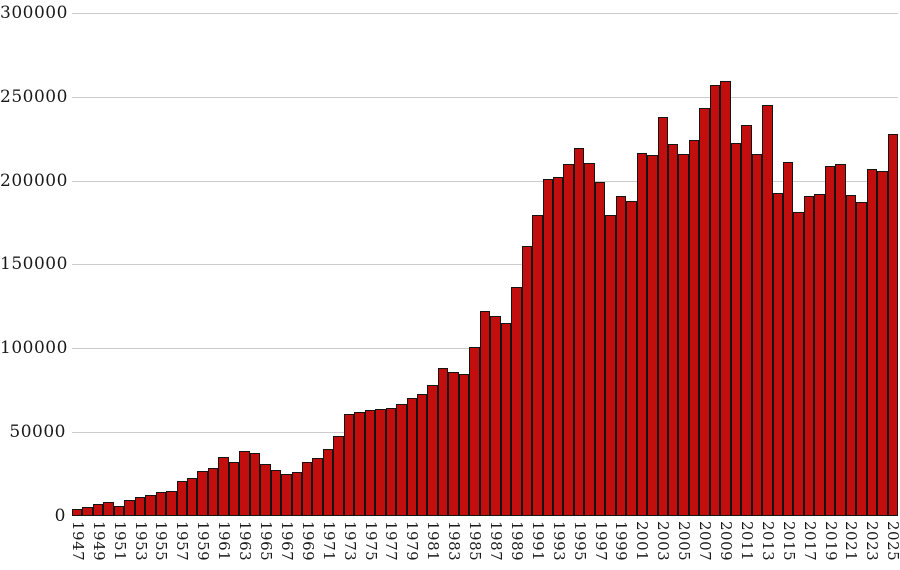 This screenshot has width=900, height=570. I want to click on x-tick-label-1963: 1963, so click(245, 541).